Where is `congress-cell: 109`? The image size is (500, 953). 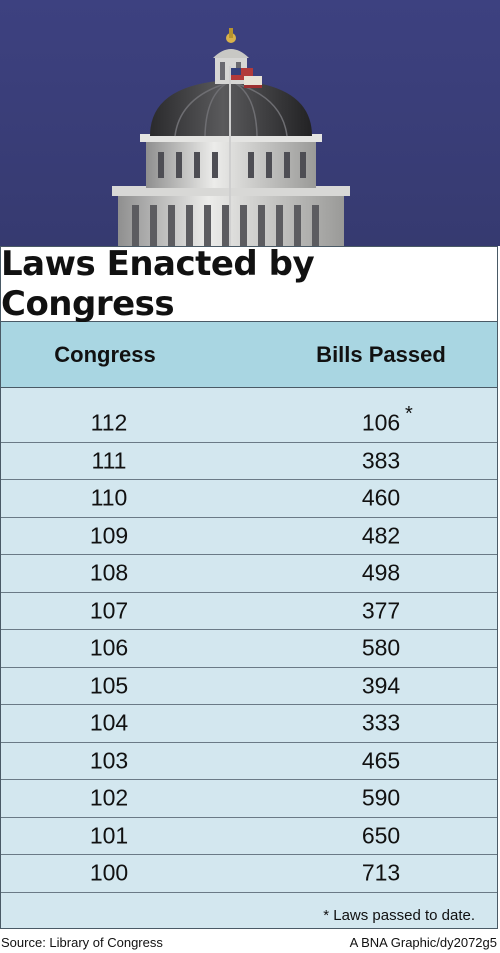 congress-cell: 109 is located at coordinates (109, 535).